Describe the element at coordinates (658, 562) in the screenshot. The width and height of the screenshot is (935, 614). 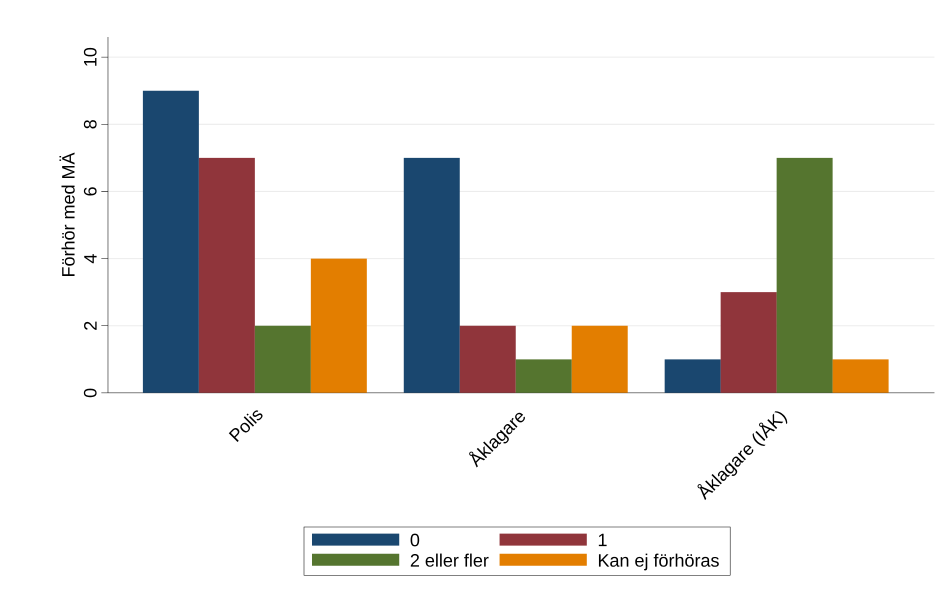
I see `legend-label: Kan ej förhöras` at that location.